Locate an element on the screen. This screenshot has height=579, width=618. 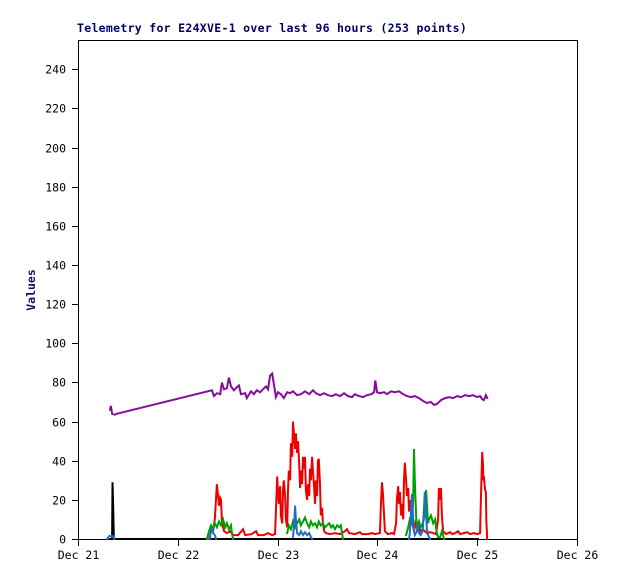
series-purple-line is located at coordinates (298, 393).